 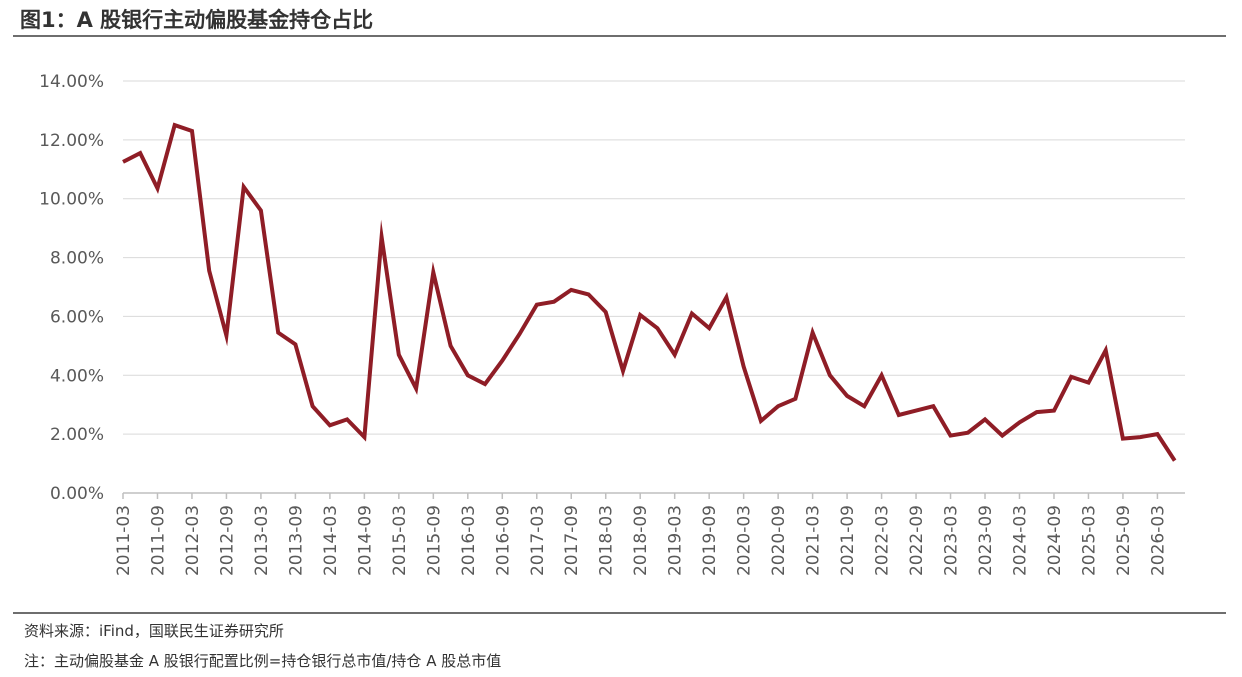 What do you see at coordinates (619, 36) in the screenshot?
I see `title-rule` at bounding box center [619, 36].